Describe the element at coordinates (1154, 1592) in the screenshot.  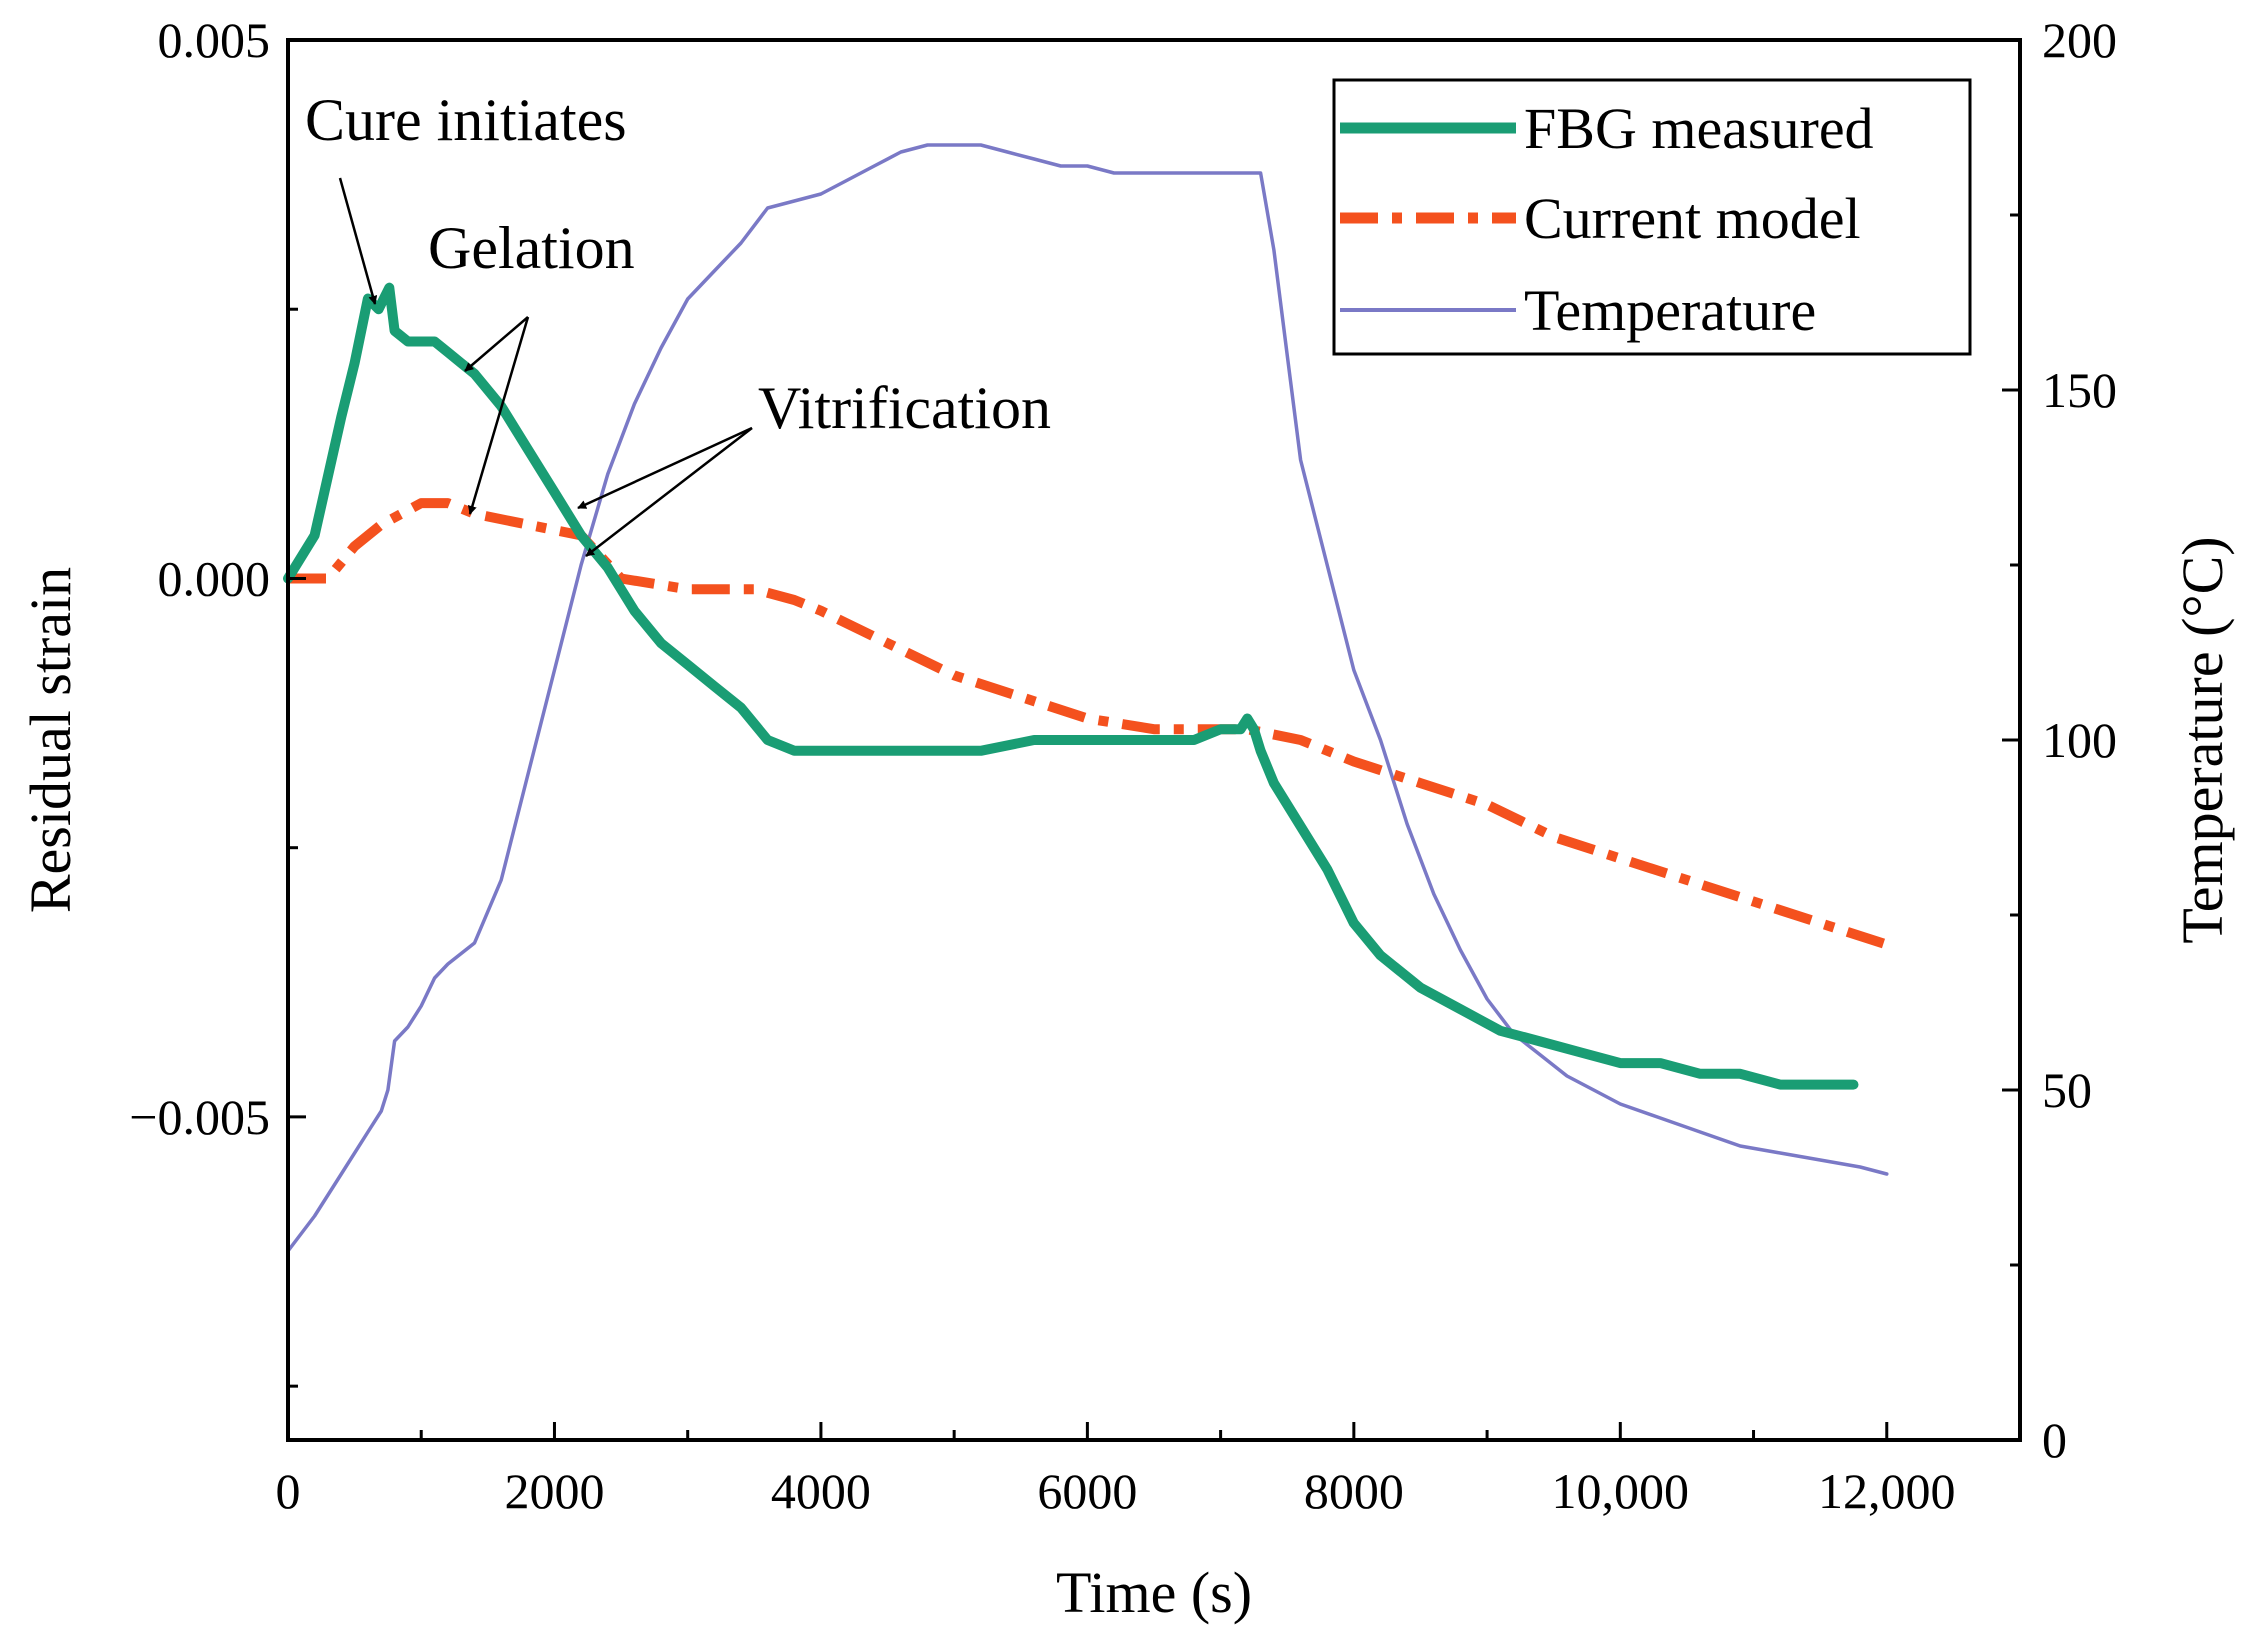
I see `x-axis-title: Time (s)` at that location.